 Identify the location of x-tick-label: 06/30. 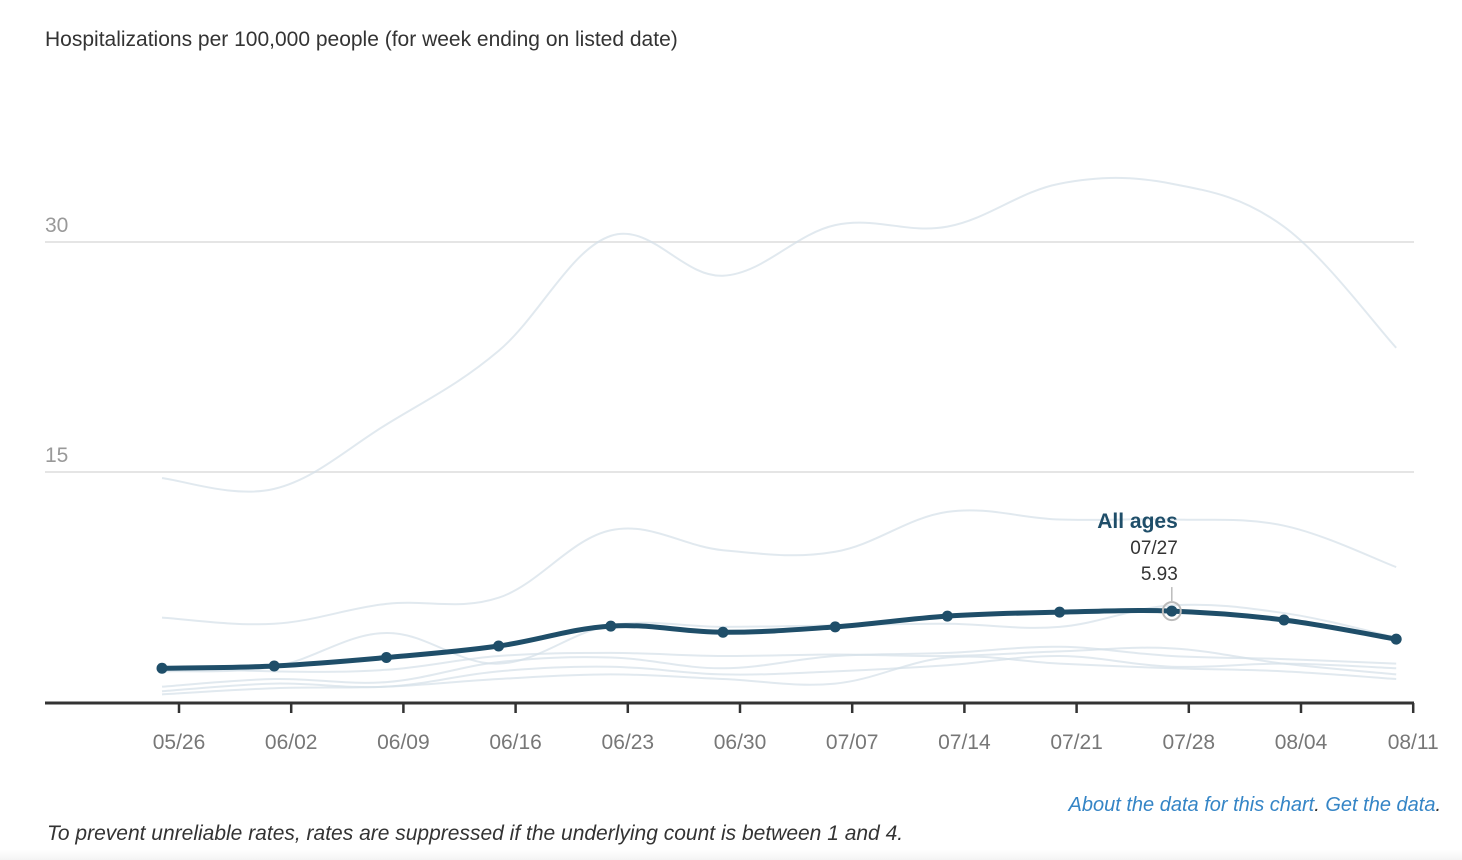
(740, 742).